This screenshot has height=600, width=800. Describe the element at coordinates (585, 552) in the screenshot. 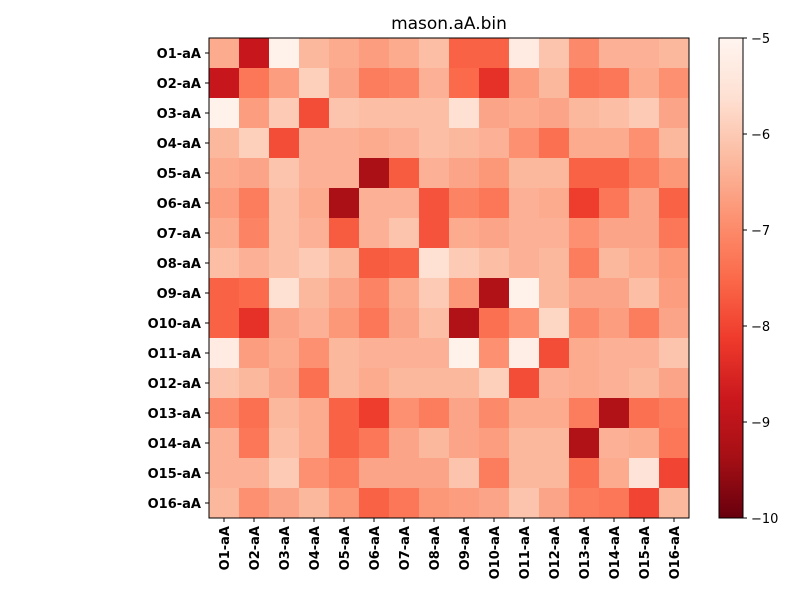

I see `x-tick-label: O13-aA` at that location.